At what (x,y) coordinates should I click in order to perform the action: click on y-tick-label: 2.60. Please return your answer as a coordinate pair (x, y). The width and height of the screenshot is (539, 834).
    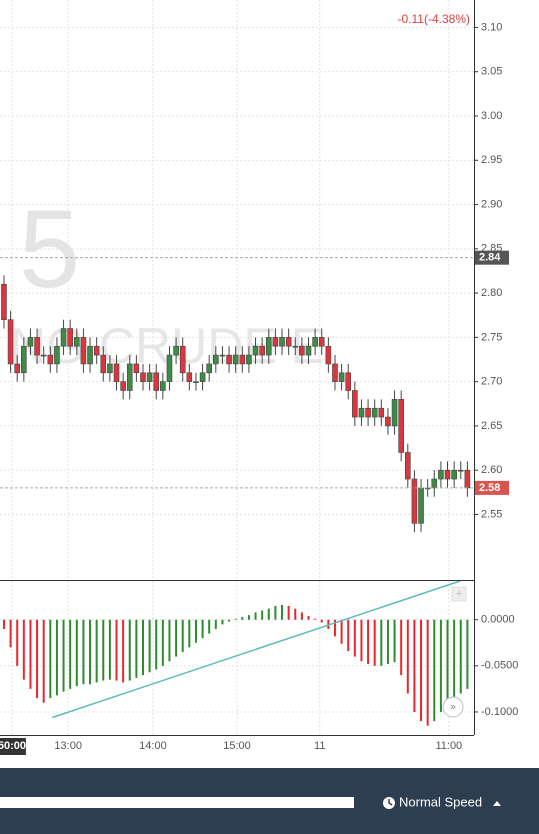
    Looking at the image, I should click on (491, 470).